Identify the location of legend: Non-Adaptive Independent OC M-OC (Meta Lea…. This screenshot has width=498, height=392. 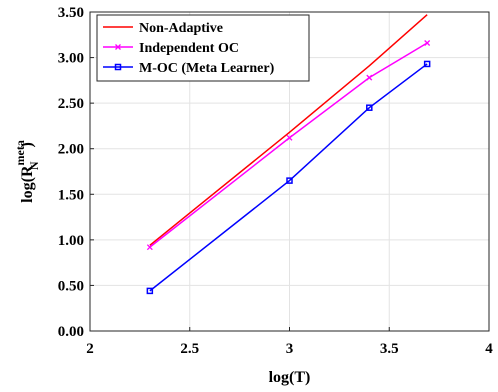
(203, 48).